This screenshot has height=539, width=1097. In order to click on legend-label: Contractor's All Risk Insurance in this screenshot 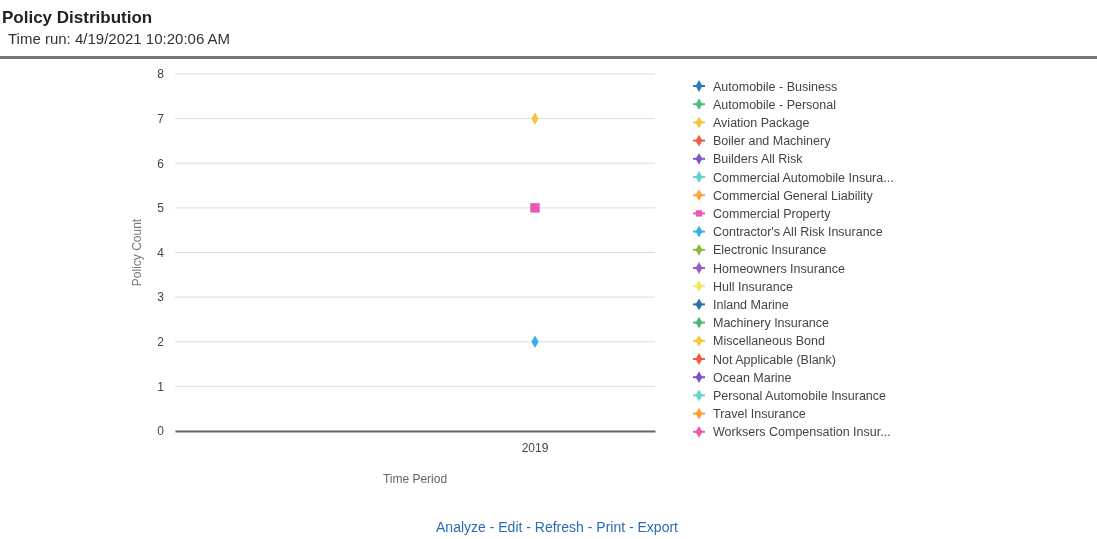, I will do `click(798, 232)`.